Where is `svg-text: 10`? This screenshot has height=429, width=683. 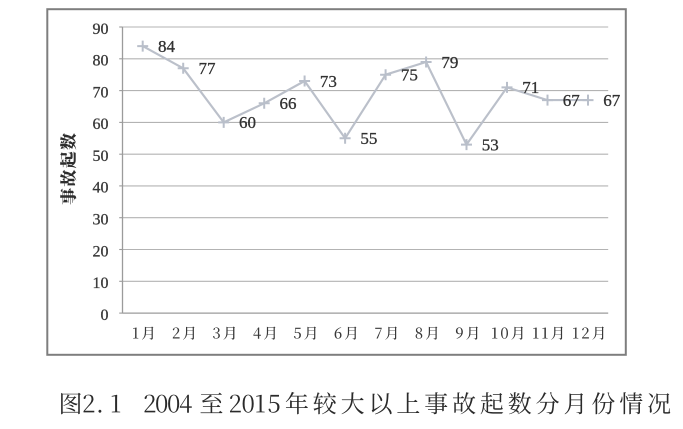 svg-text: 10 is located at coordinates (101, 283).